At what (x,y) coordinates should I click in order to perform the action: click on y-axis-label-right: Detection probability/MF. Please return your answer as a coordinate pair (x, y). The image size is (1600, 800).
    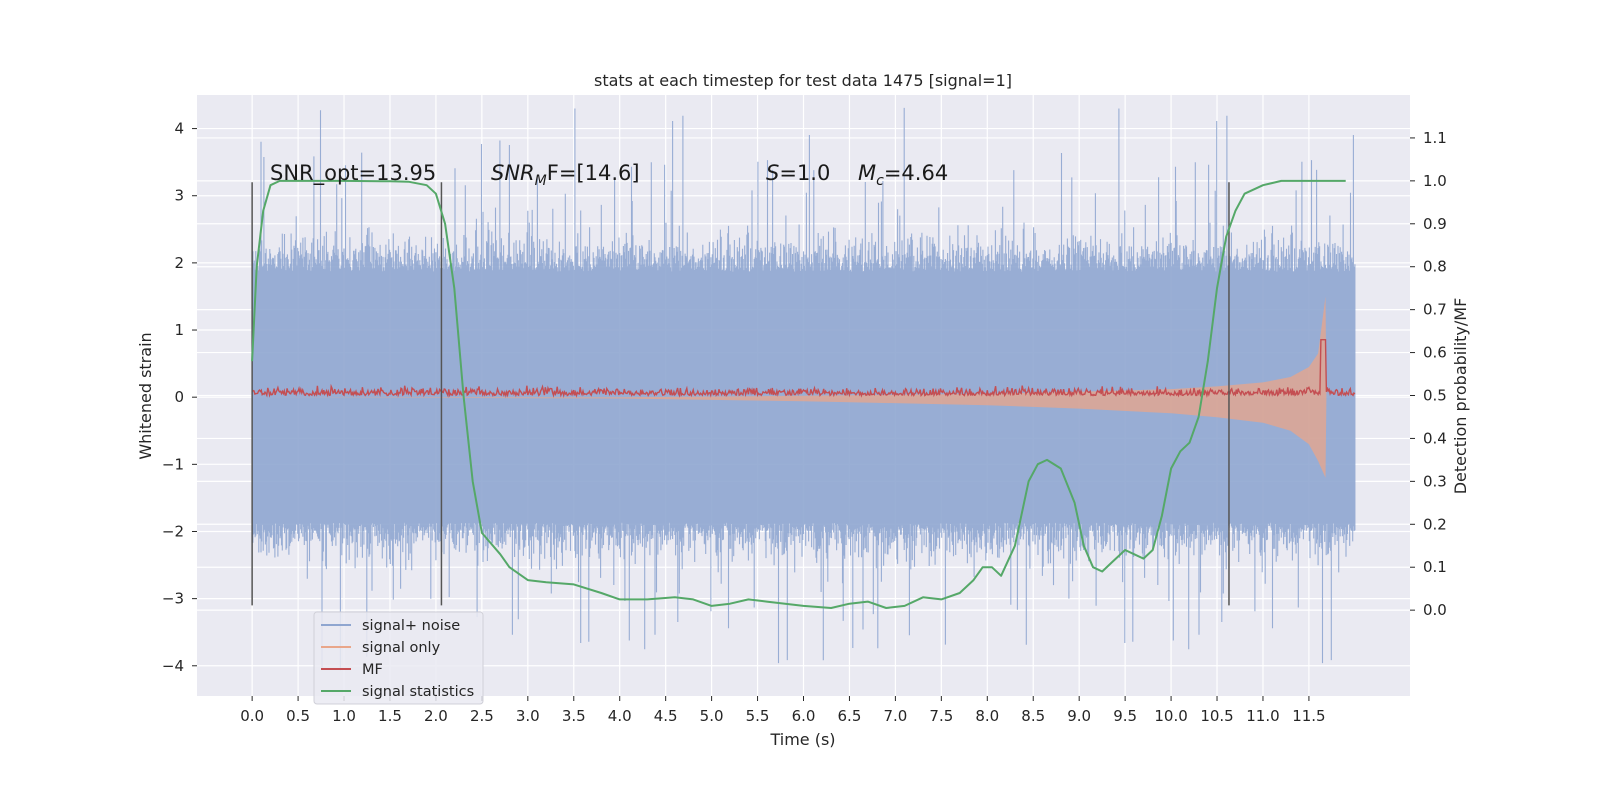
    Looking at the image, I should click on (1460, 396).